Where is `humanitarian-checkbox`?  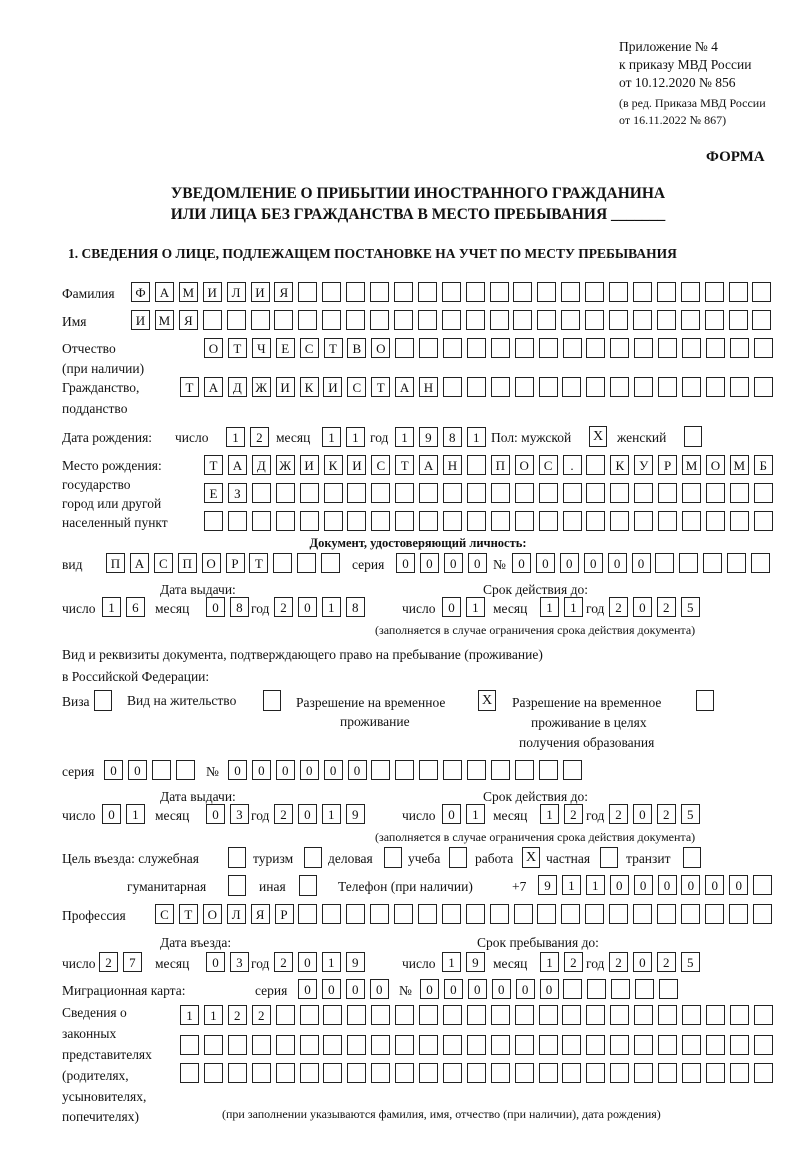
humanitarian-checkbox is located at coordinates (237, 885).